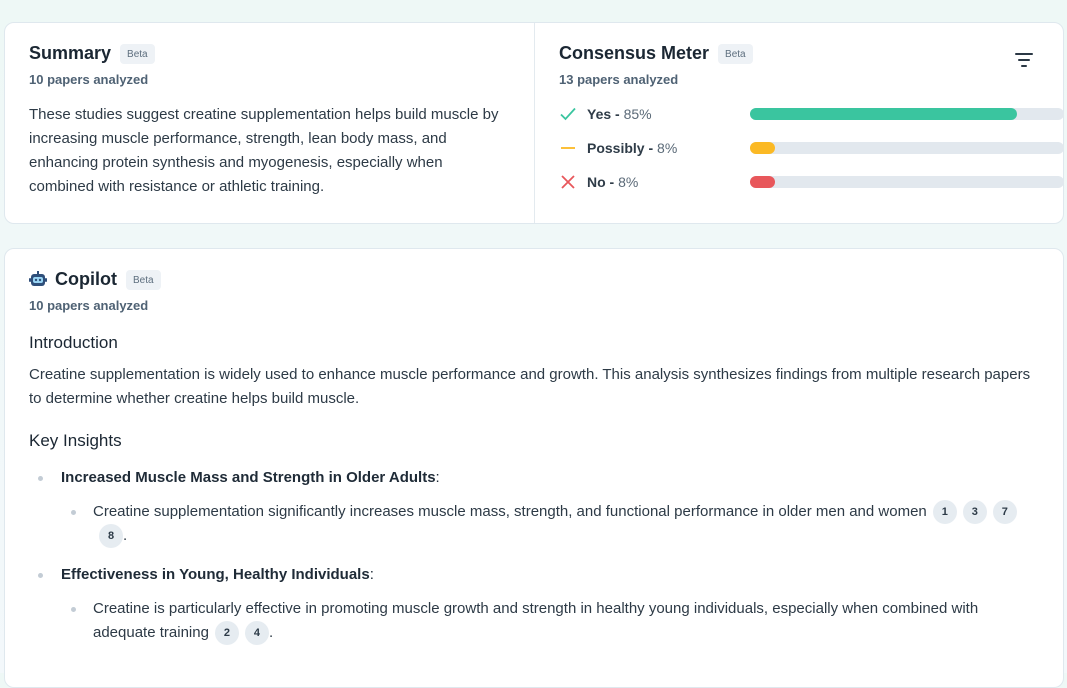 The image size is (1067, 688). What do you see at coordinates (70, 53) in the screenshot?
I see `summary-title: Summary` at bounding box center [70, 53].